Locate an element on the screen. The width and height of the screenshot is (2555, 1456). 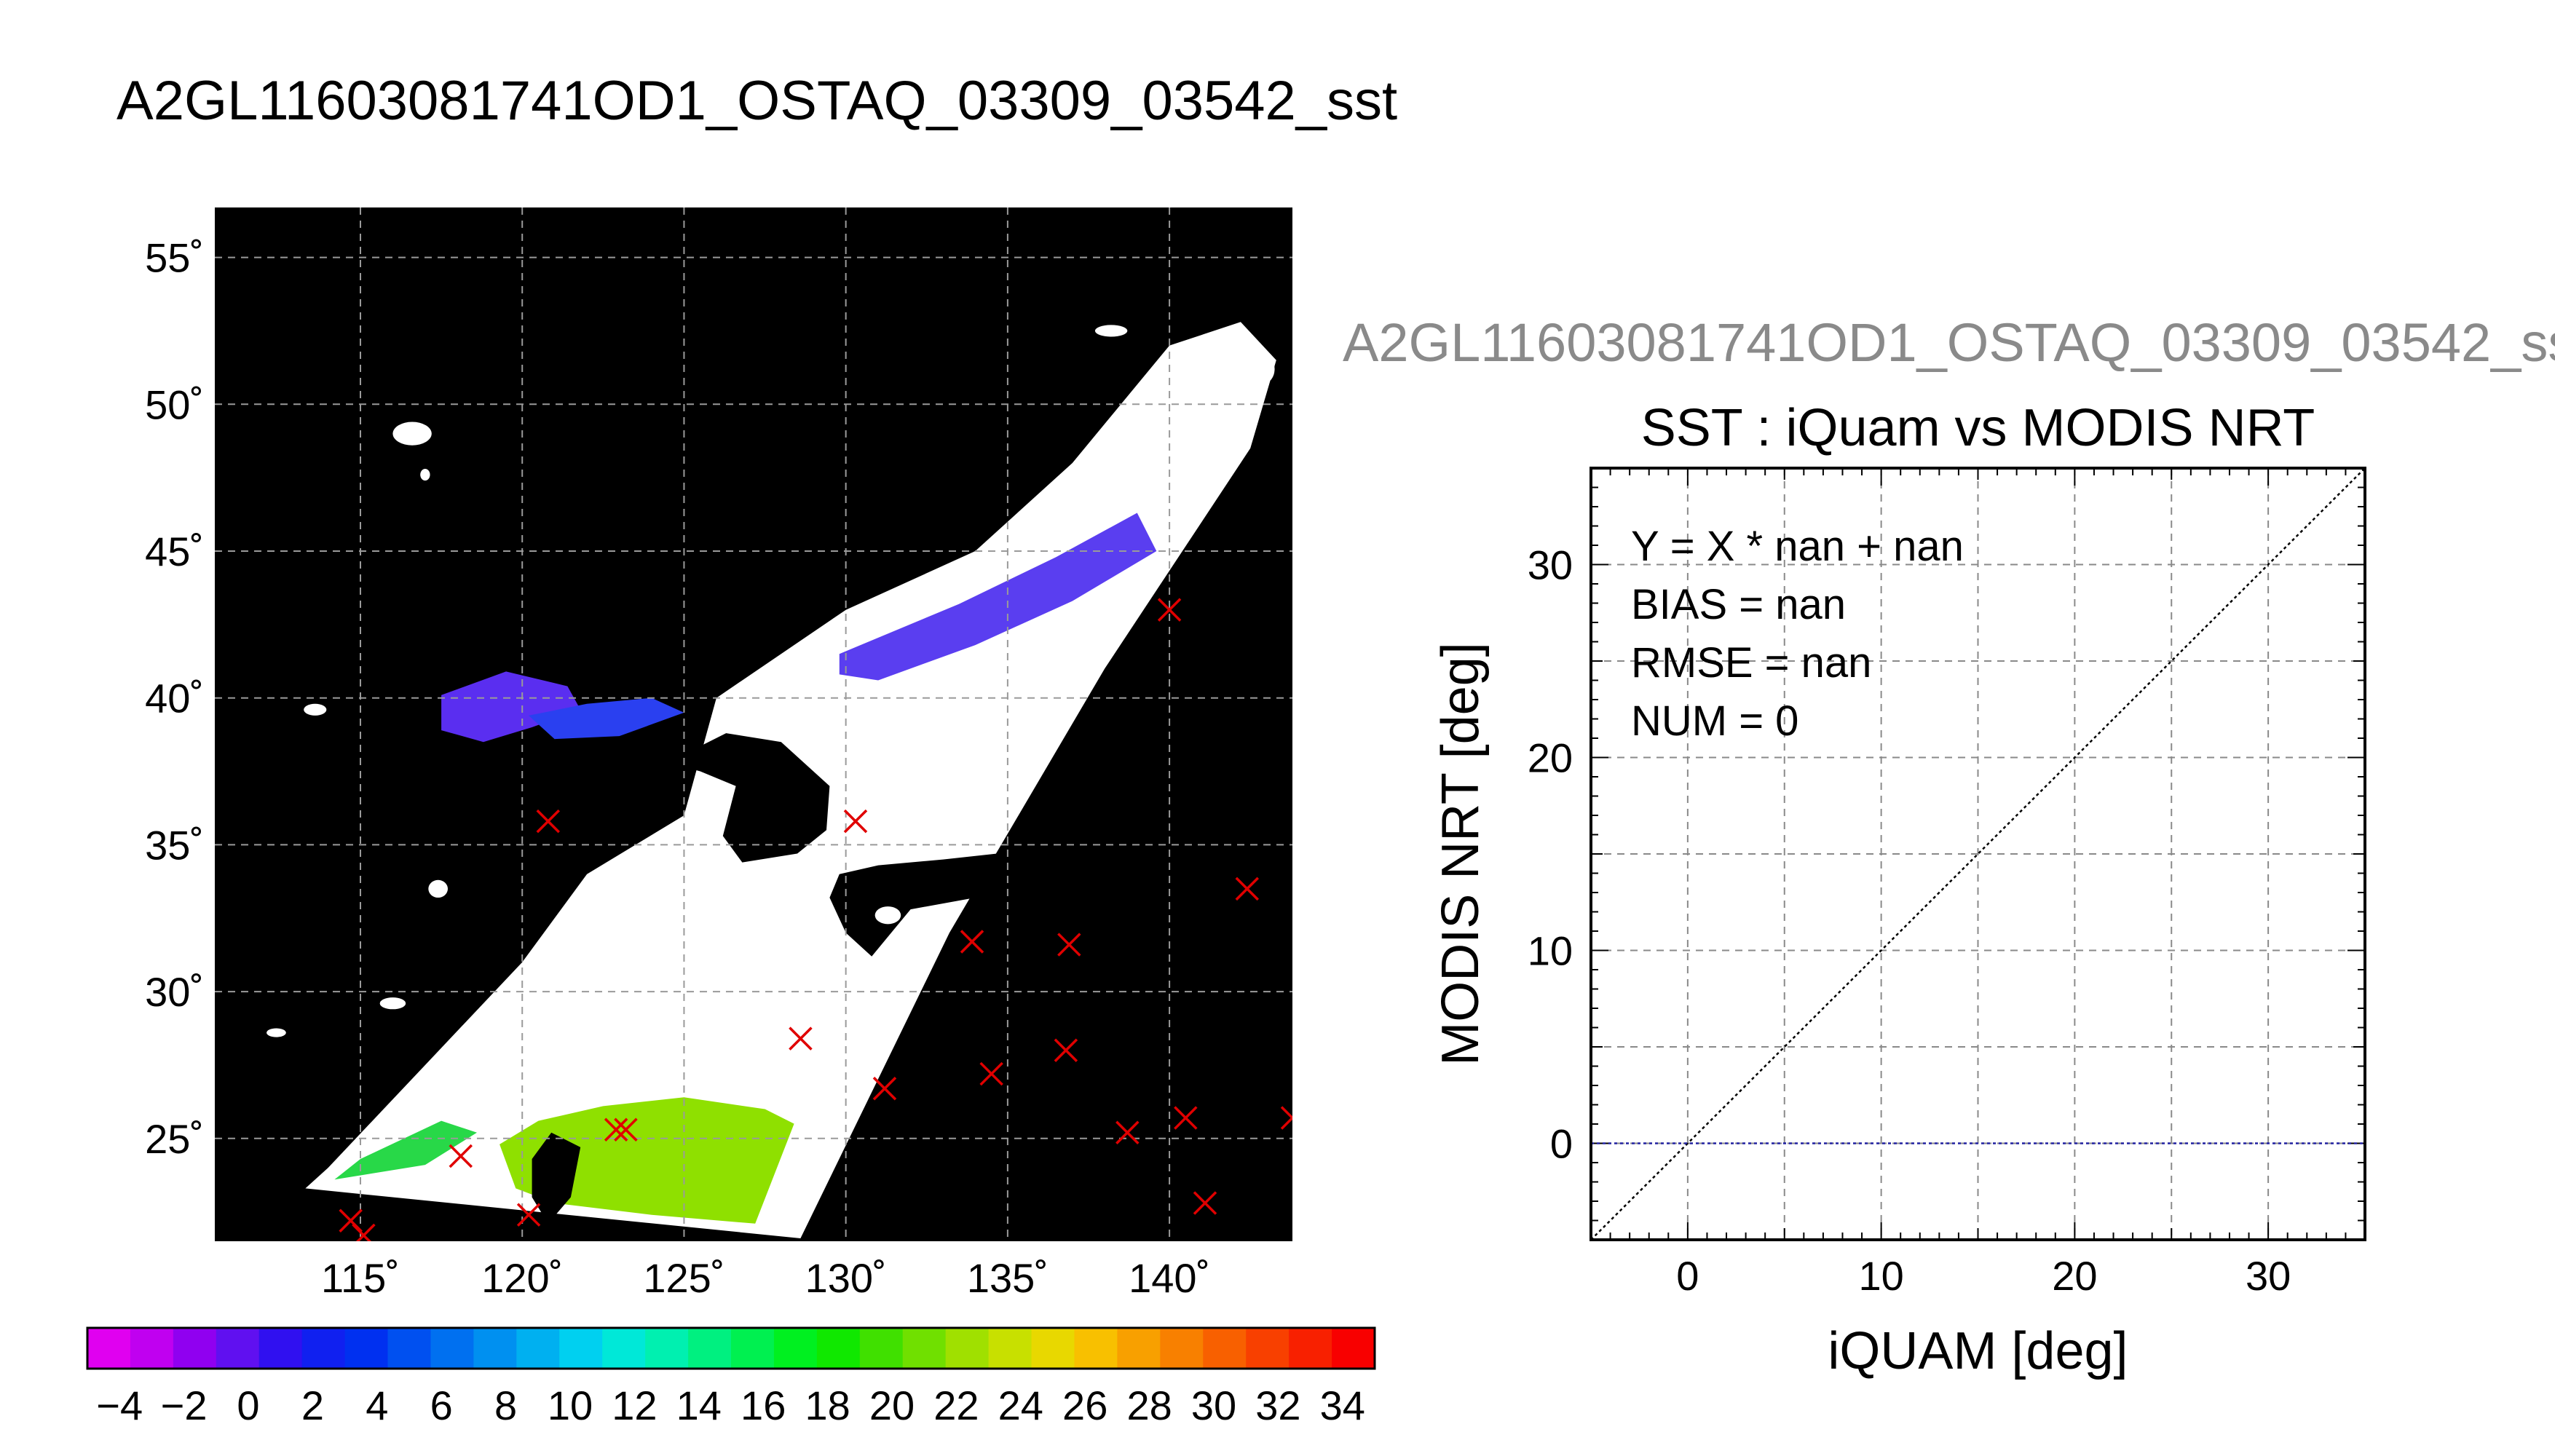
colorbar-tick-label: 16 is located at coordinates (763, 1405).